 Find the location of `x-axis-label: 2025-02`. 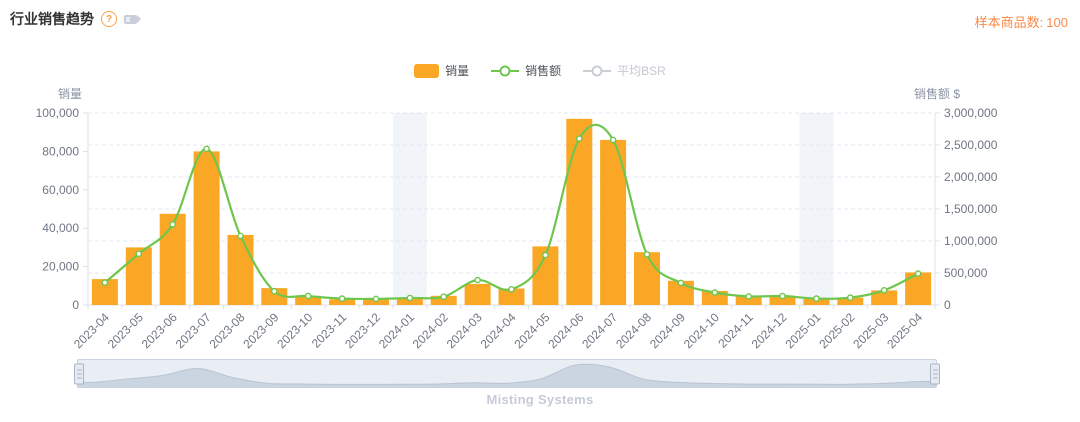

x-axis-label: 2025-02 is located at coordinates (836, 330).